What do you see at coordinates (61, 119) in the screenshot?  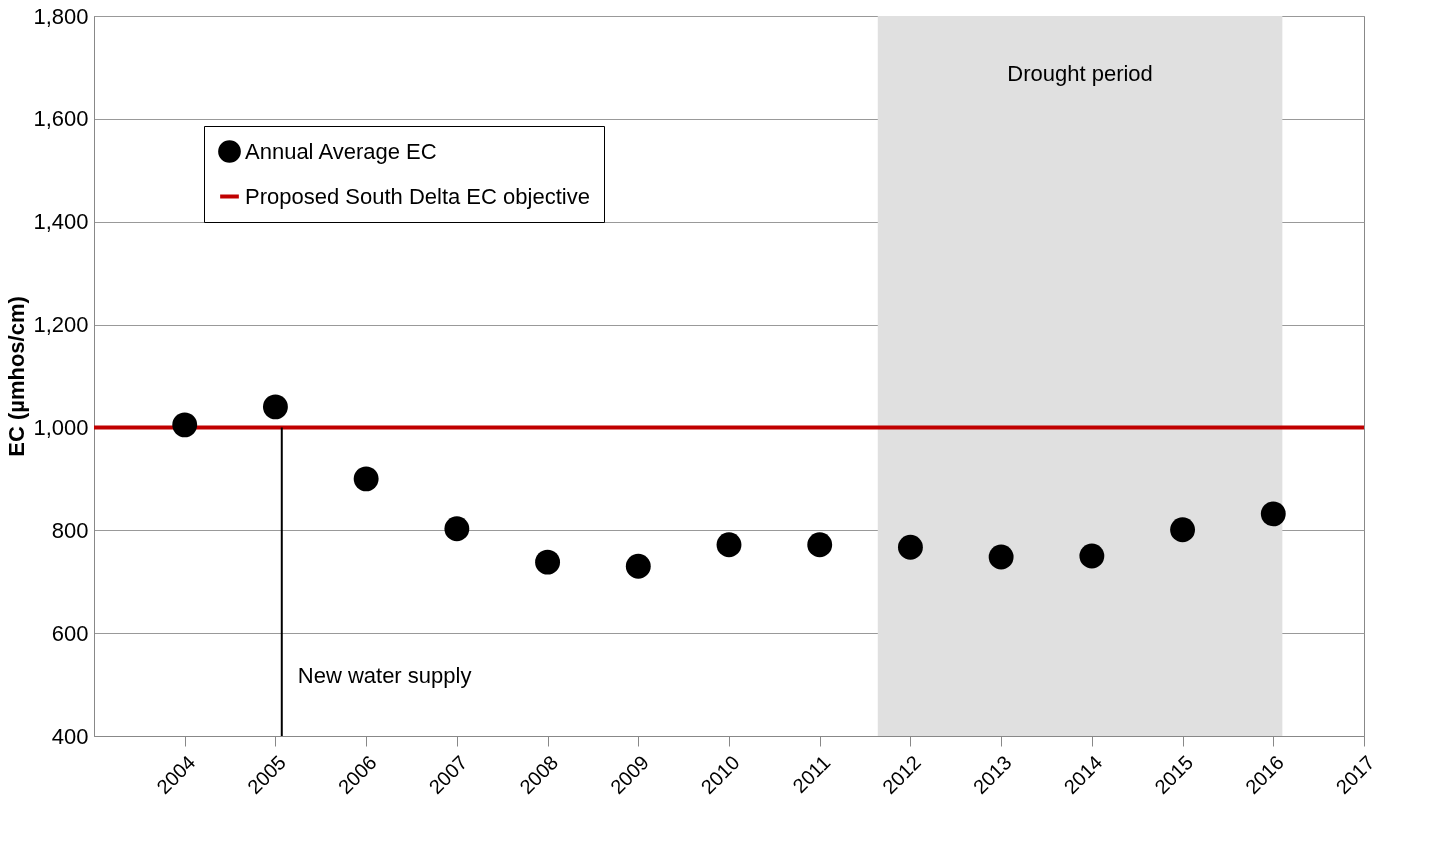 I see `y-tick-label: 1,600` at bounding box center [61, 119].